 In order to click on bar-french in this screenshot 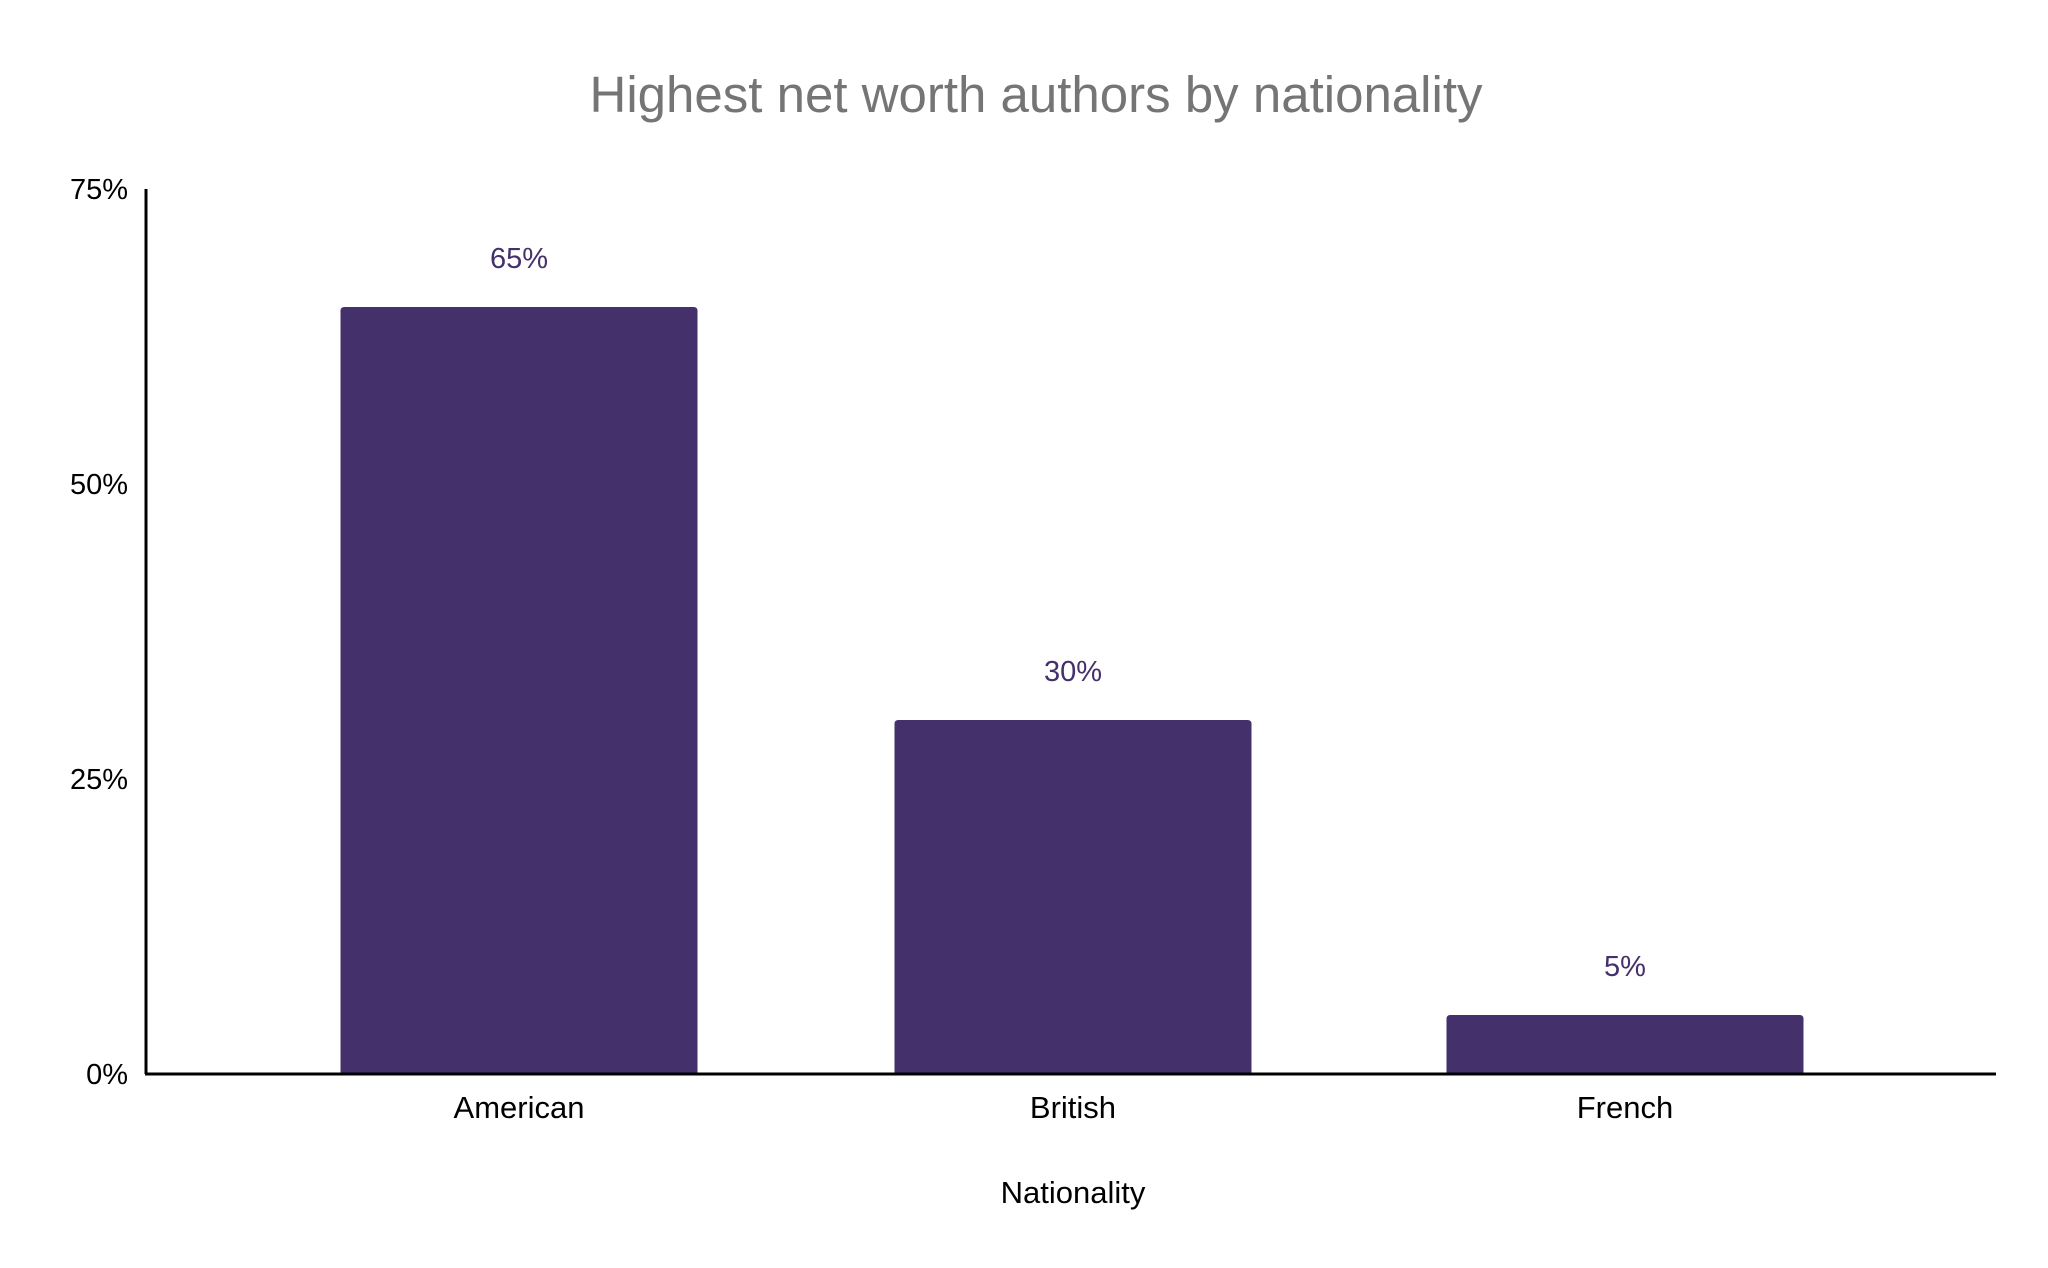, I will do `click(1625, 1044)`.